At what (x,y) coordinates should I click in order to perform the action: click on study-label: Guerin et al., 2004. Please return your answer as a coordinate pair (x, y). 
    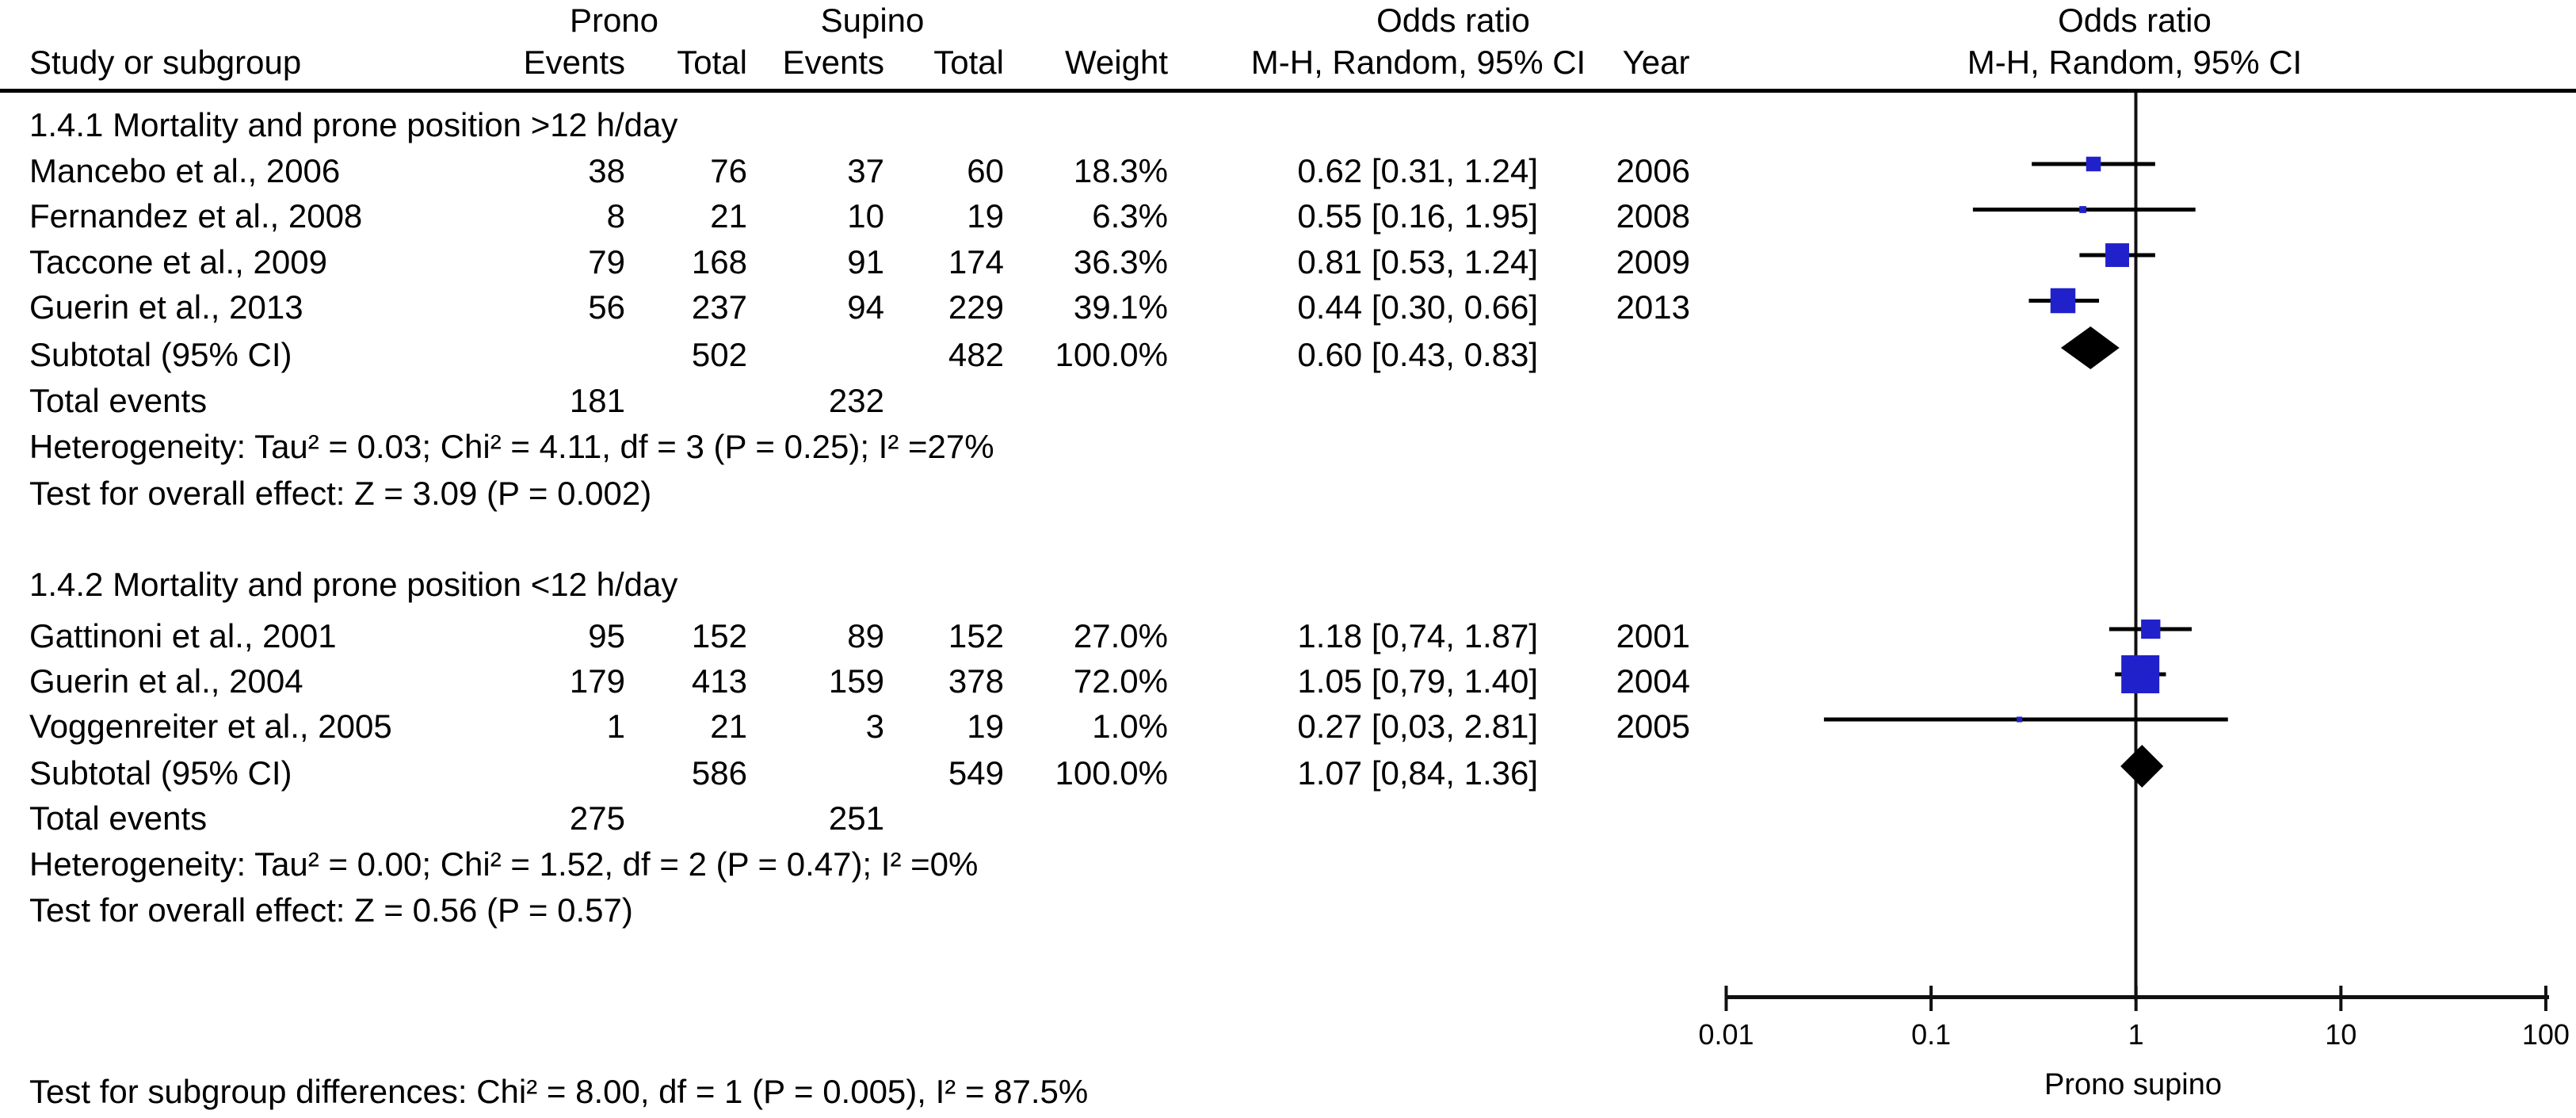
    Looking at the image, I should click on (166, 681).